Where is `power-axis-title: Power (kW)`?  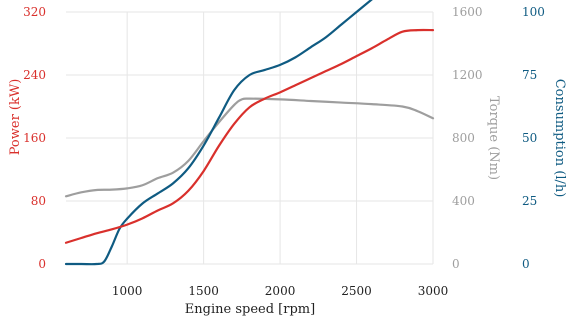
power-axis-title: Power (kW) is located at coordinates (15, 117).